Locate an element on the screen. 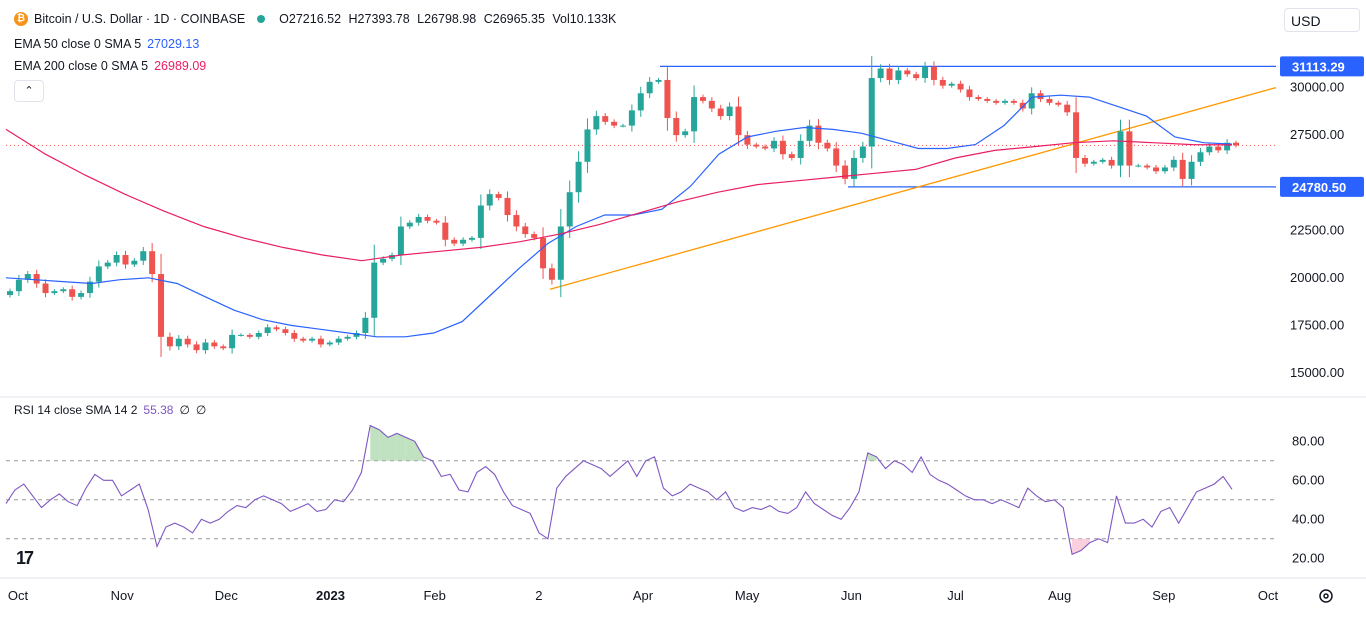 Image resolution: width=1366 pixels, height=622 pixels. collapse-legend-button: ⌃ is located at coordinates (29, 91).